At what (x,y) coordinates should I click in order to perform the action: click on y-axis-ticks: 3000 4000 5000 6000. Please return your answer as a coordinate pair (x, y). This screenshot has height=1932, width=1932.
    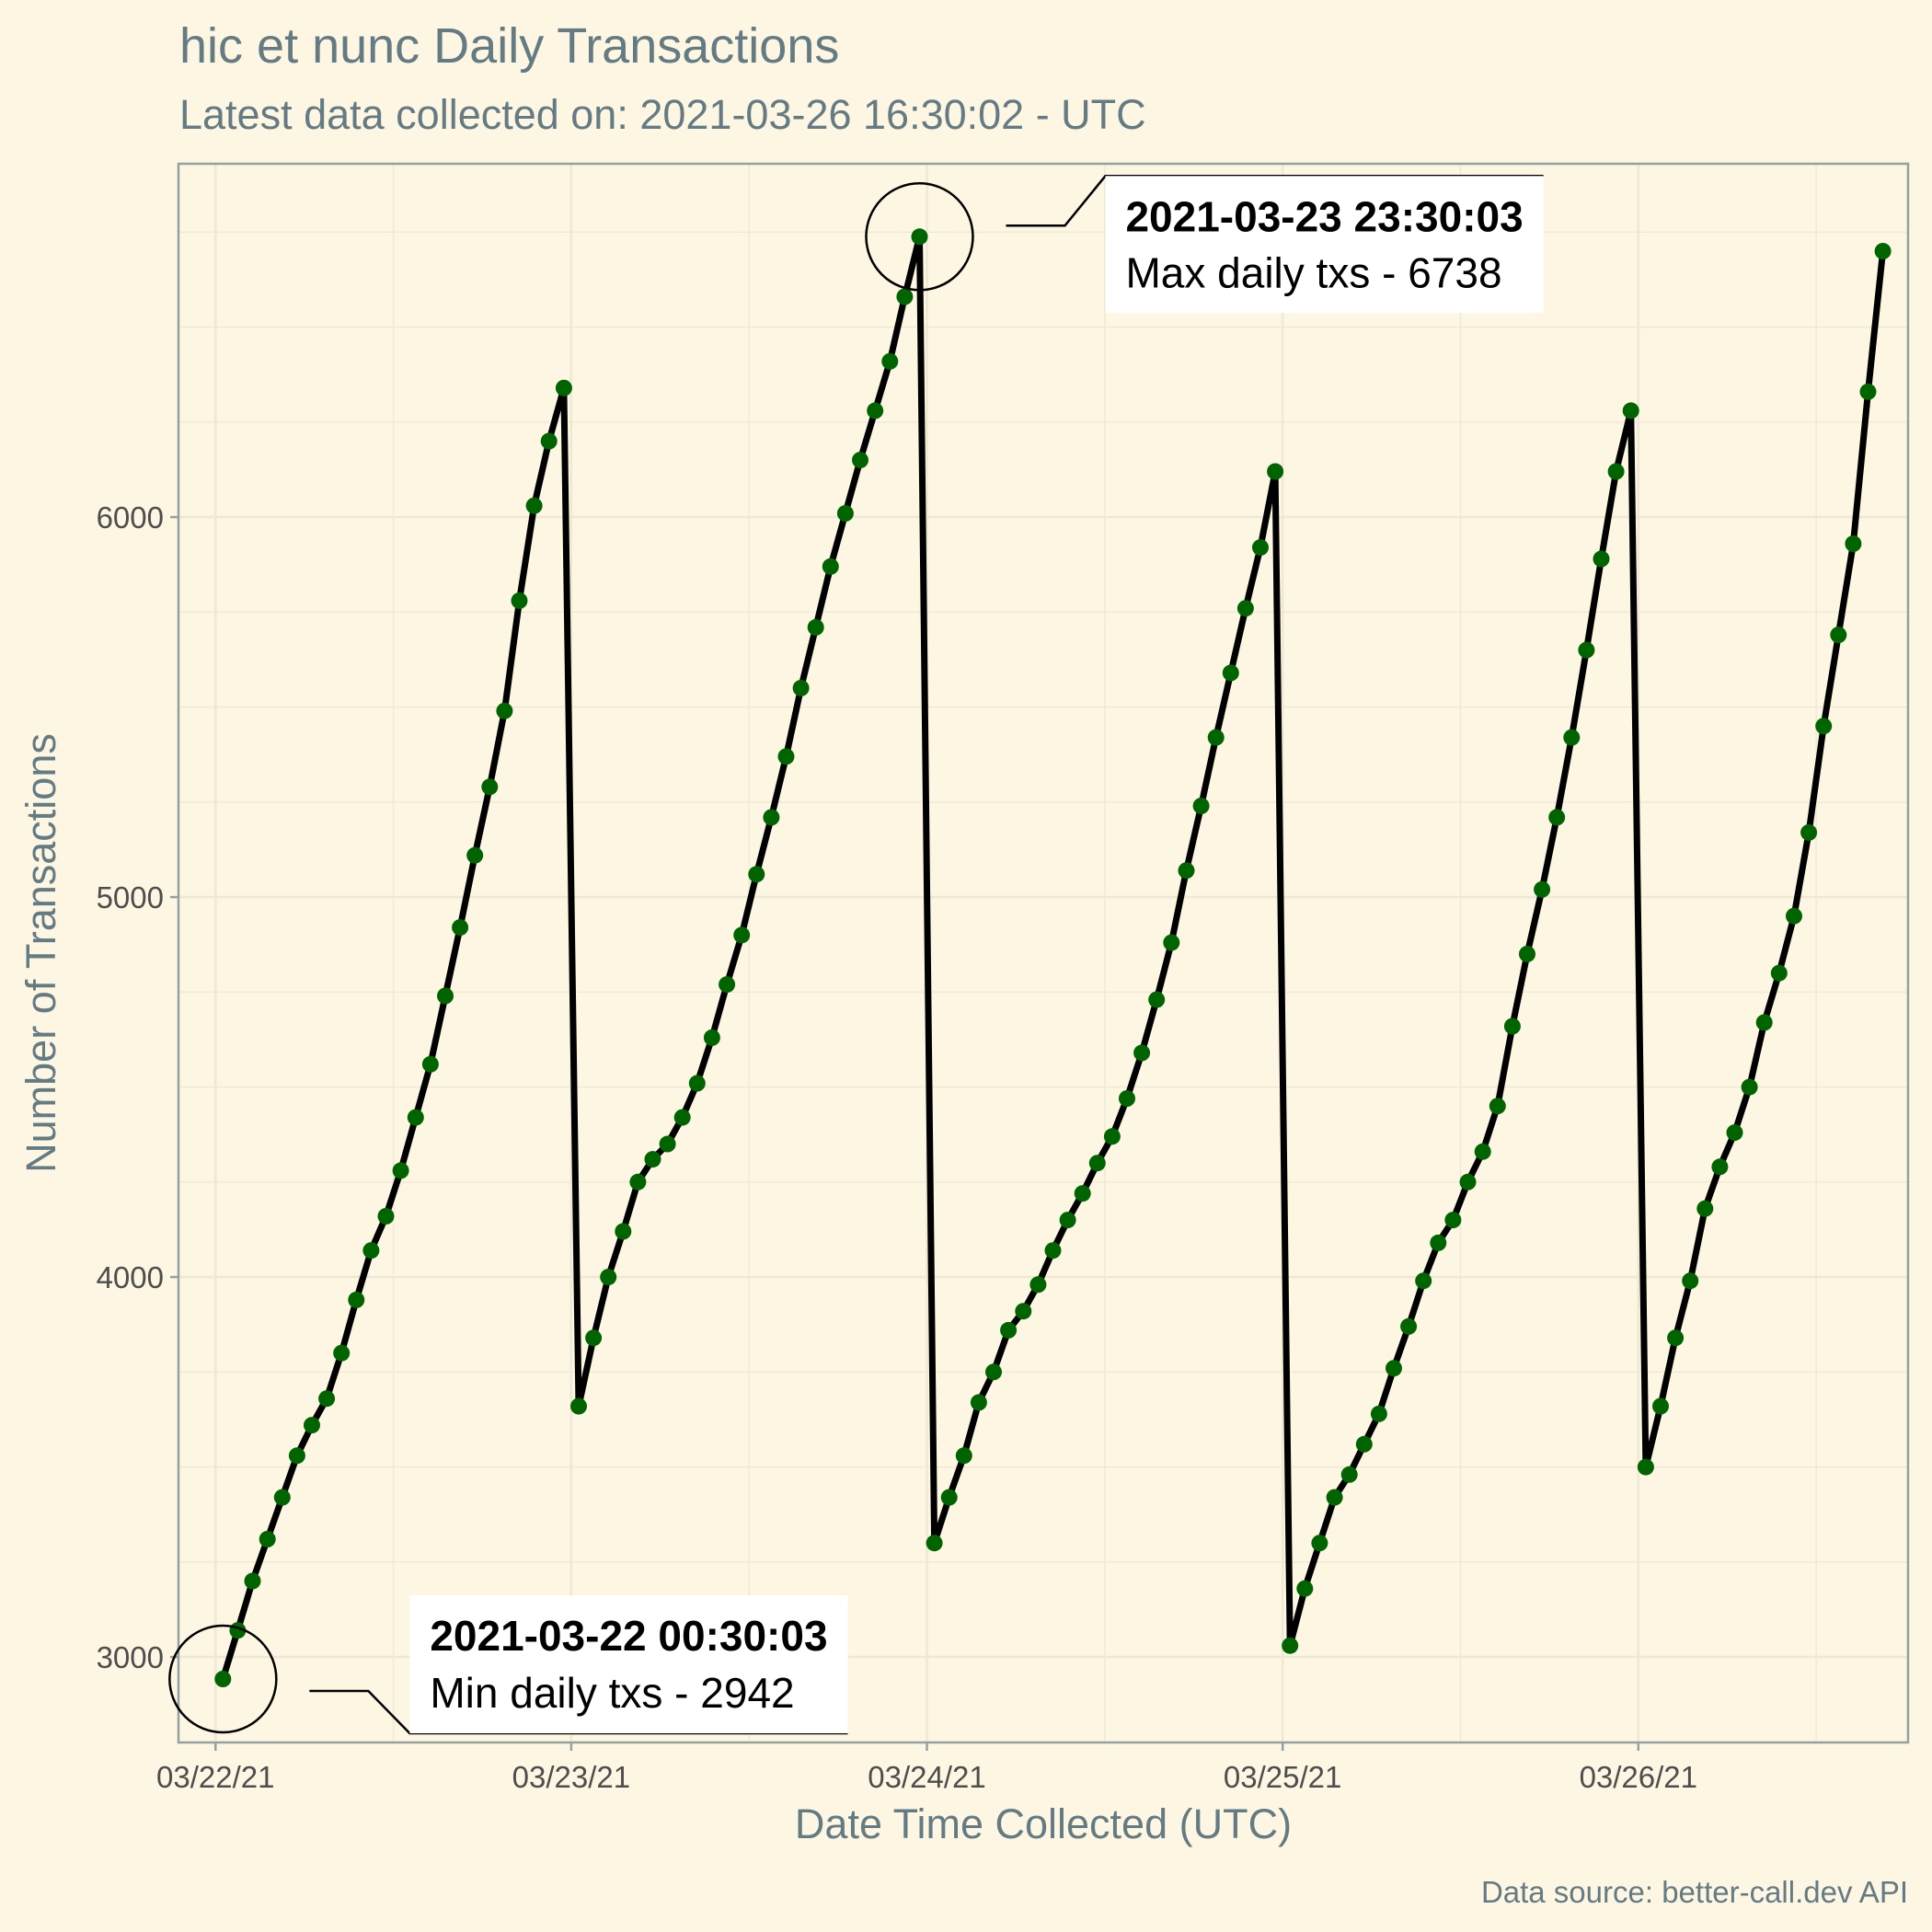
    Looking at the image, I should click on (137, 1087).